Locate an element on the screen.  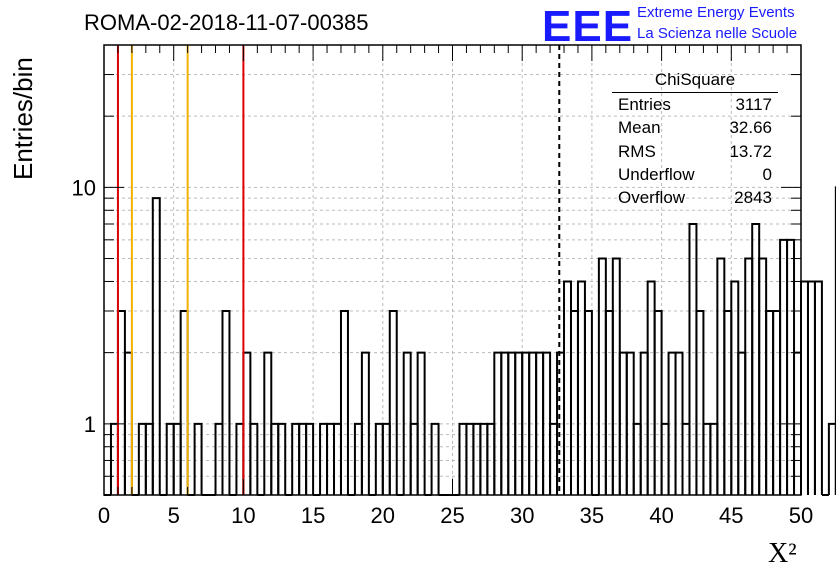
stats-row-overflow: Overflow 2843 is located at coordinates (695, 197).